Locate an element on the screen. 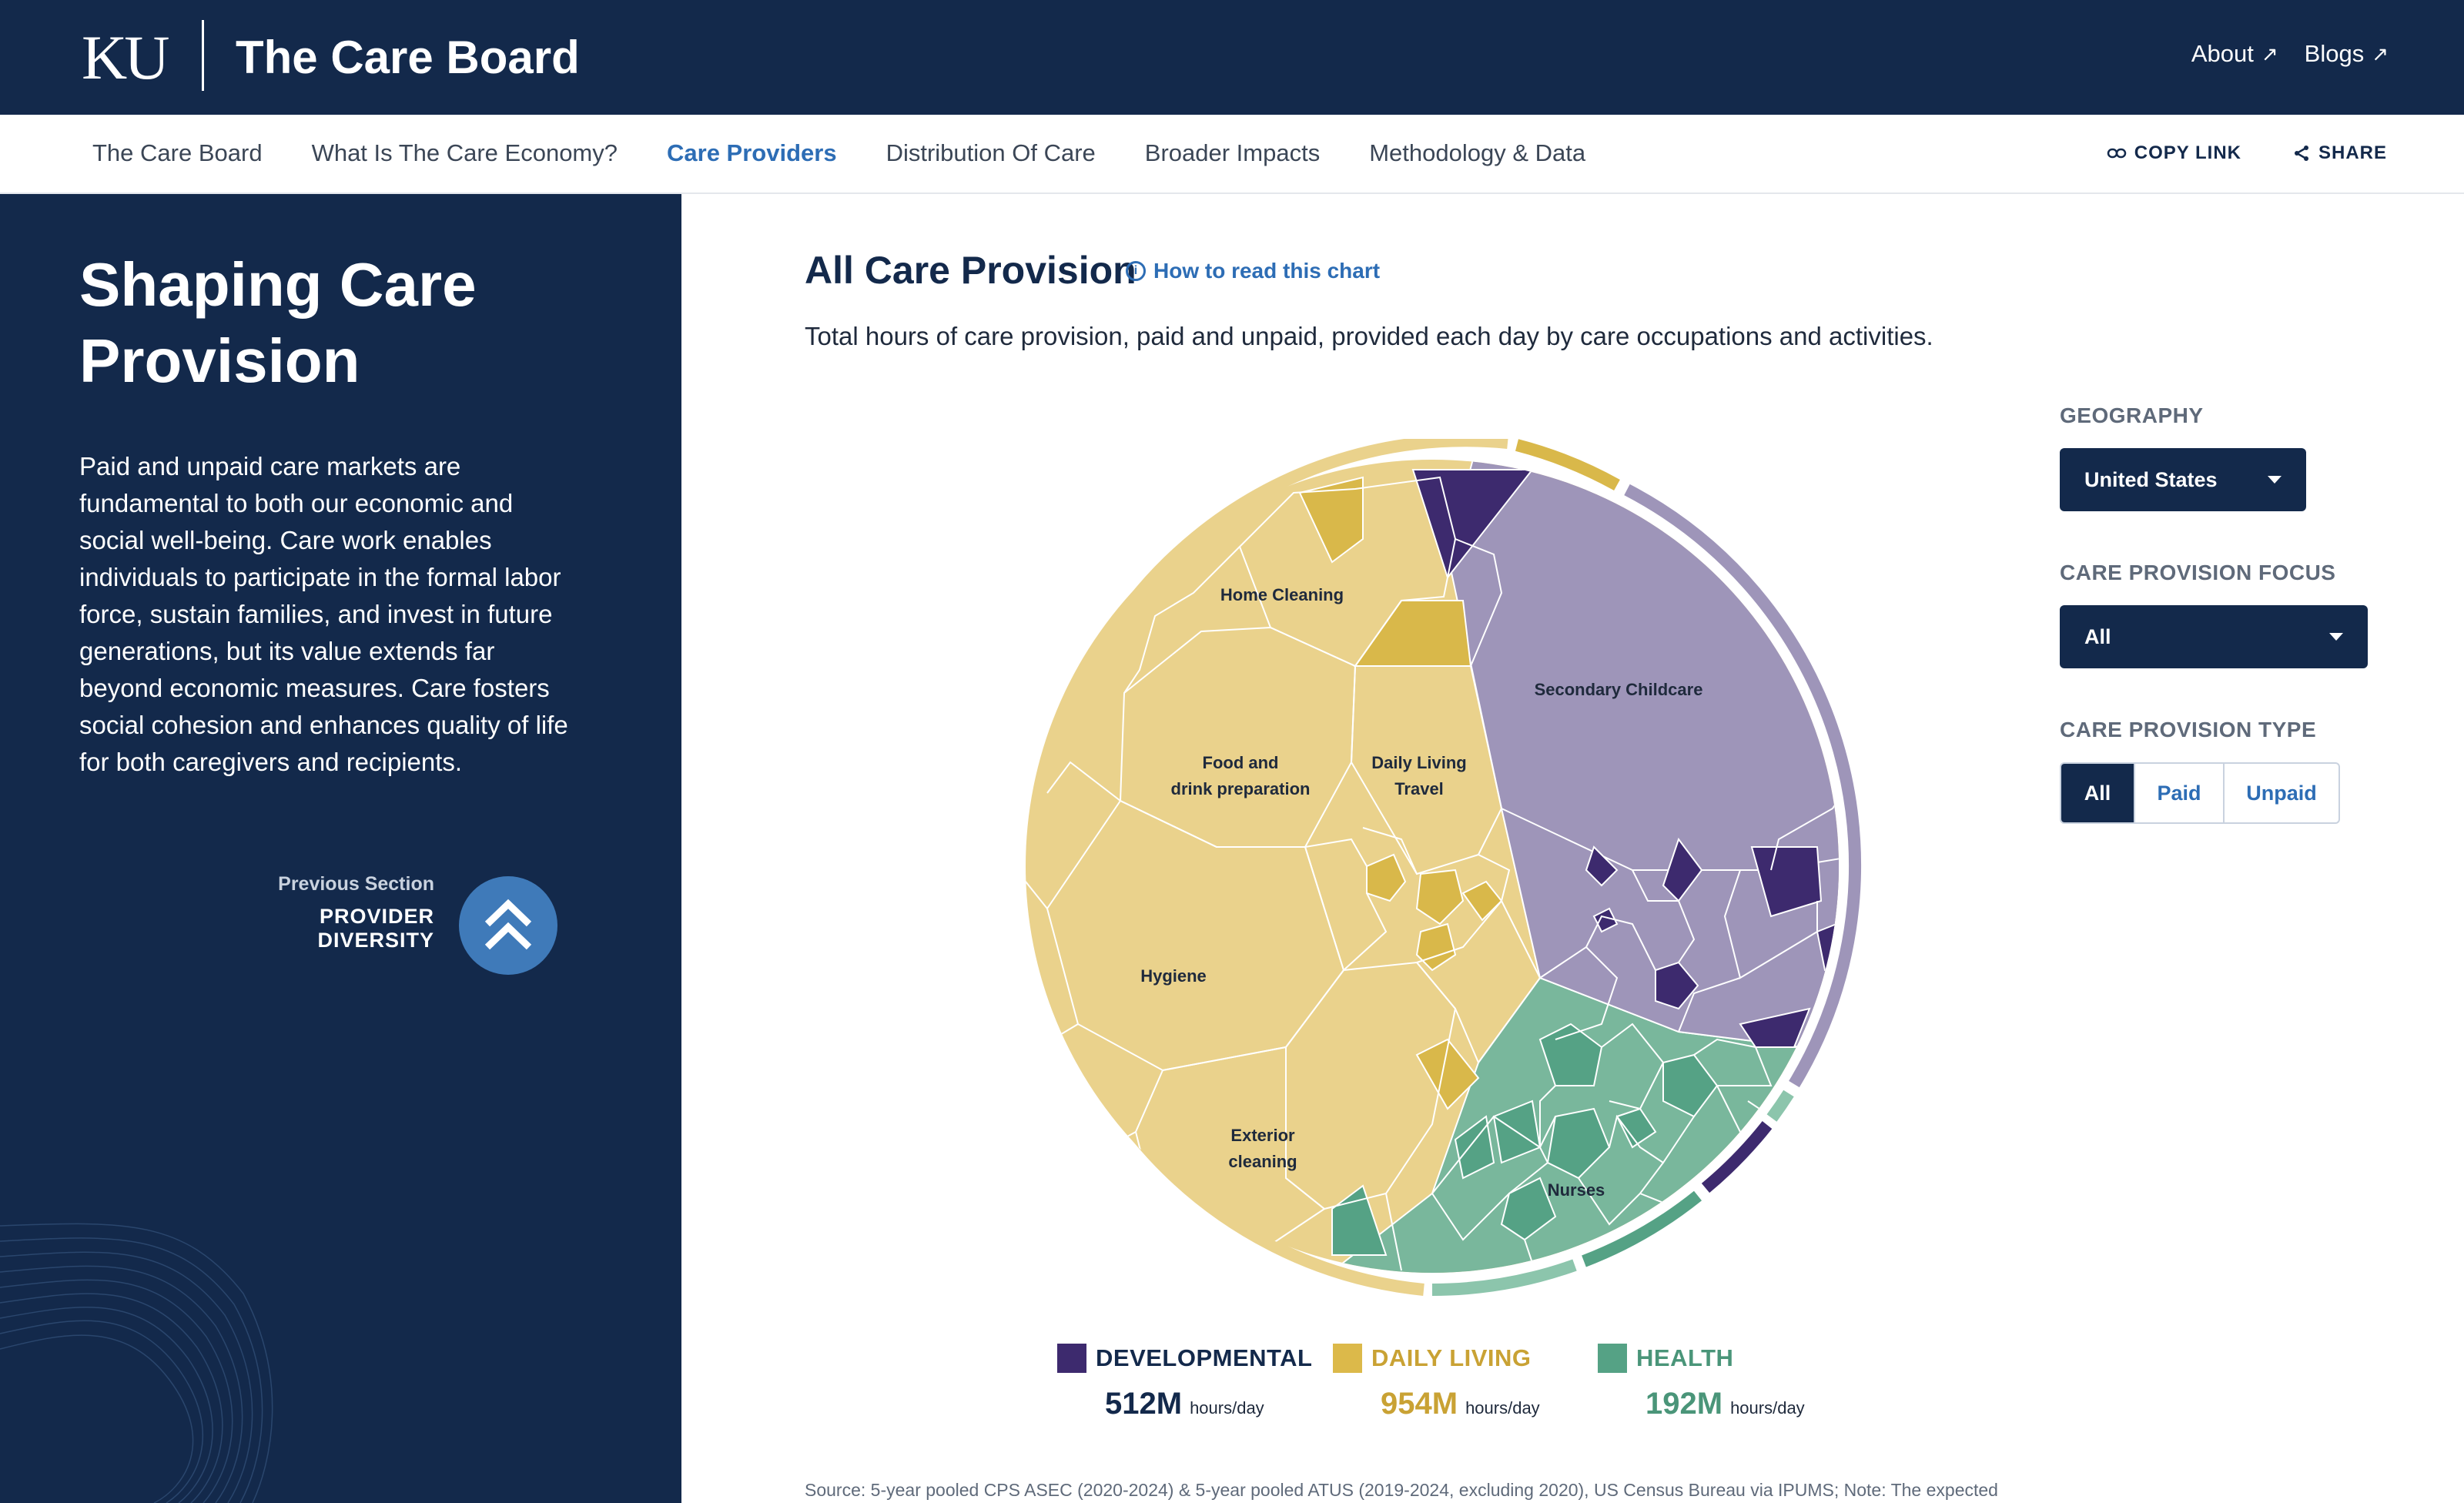 The image size is (2464, 1503). logo-divider is located at coordinates (203, 55).